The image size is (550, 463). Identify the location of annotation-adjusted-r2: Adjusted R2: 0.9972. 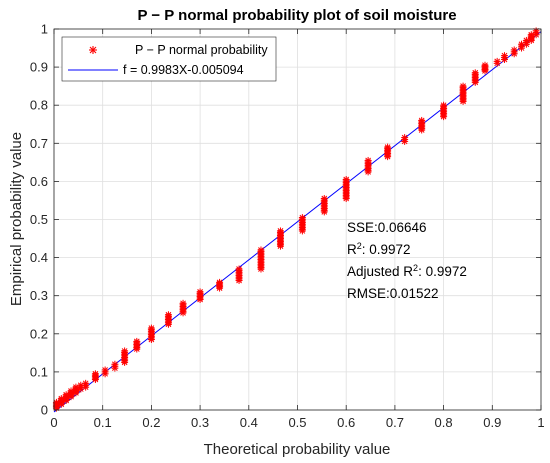
(407, 271).